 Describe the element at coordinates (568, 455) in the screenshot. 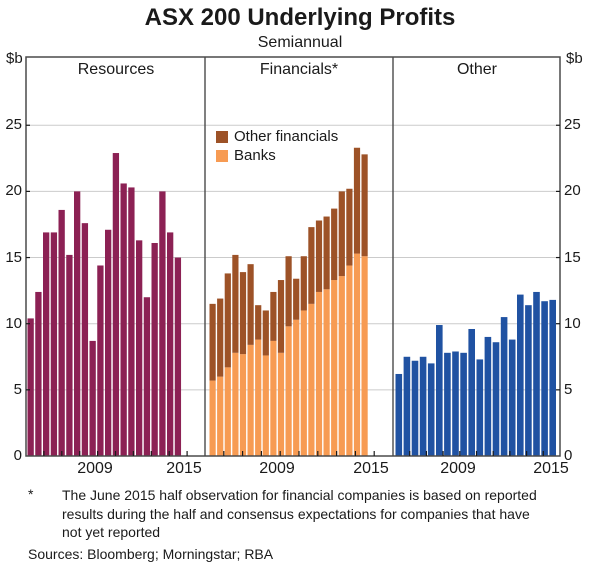

I see `y-axis-tick-label-right: 0` at that location.